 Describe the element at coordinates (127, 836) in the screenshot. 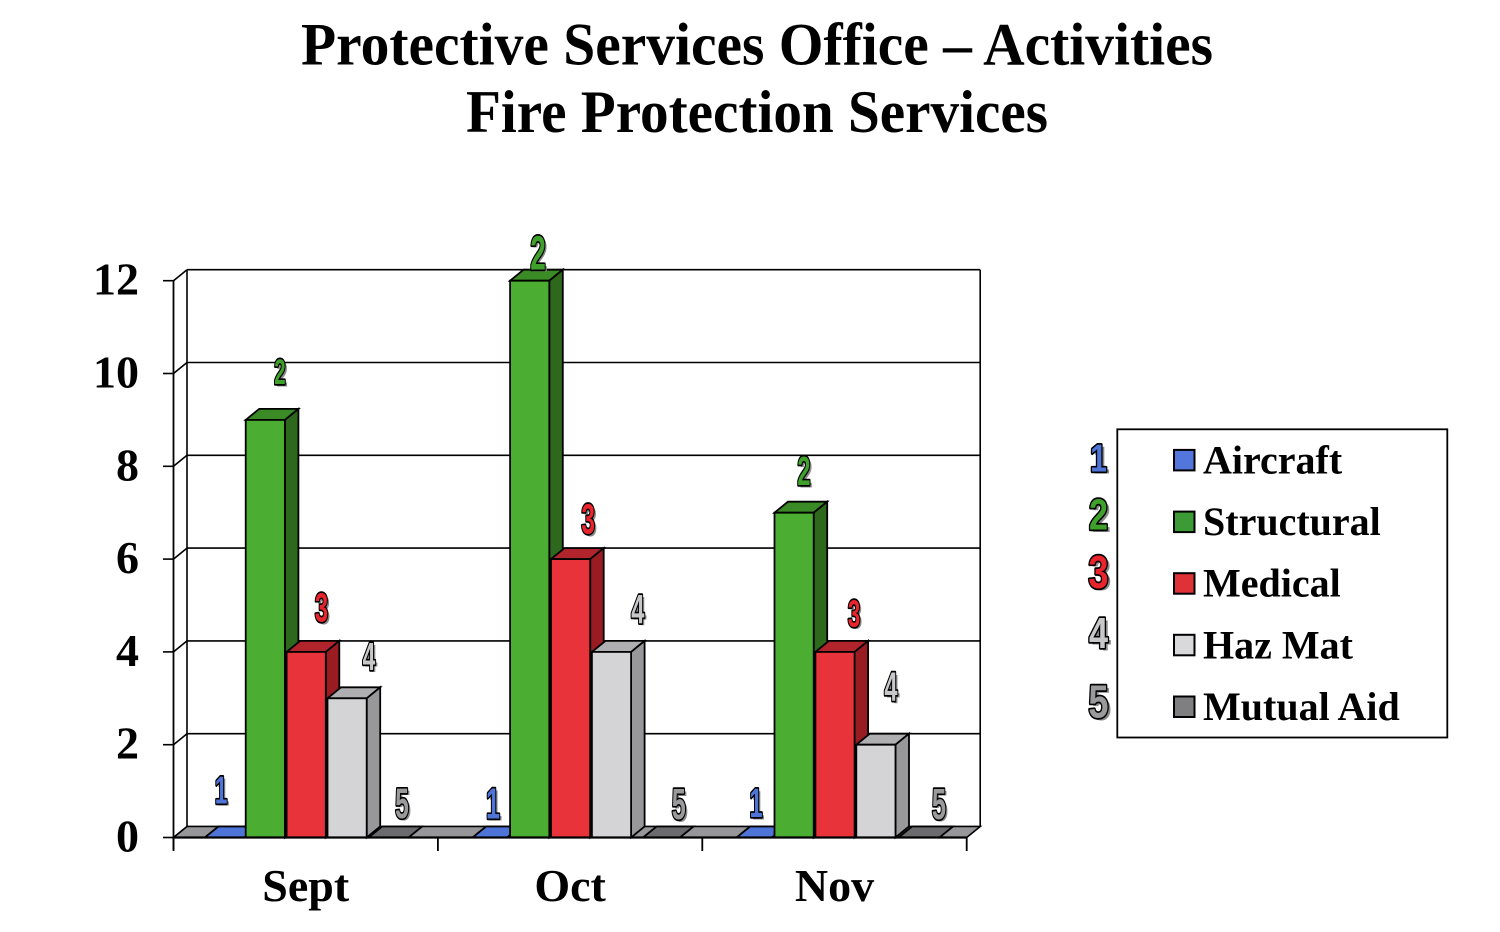

I see `svg-text: 0` at that location.